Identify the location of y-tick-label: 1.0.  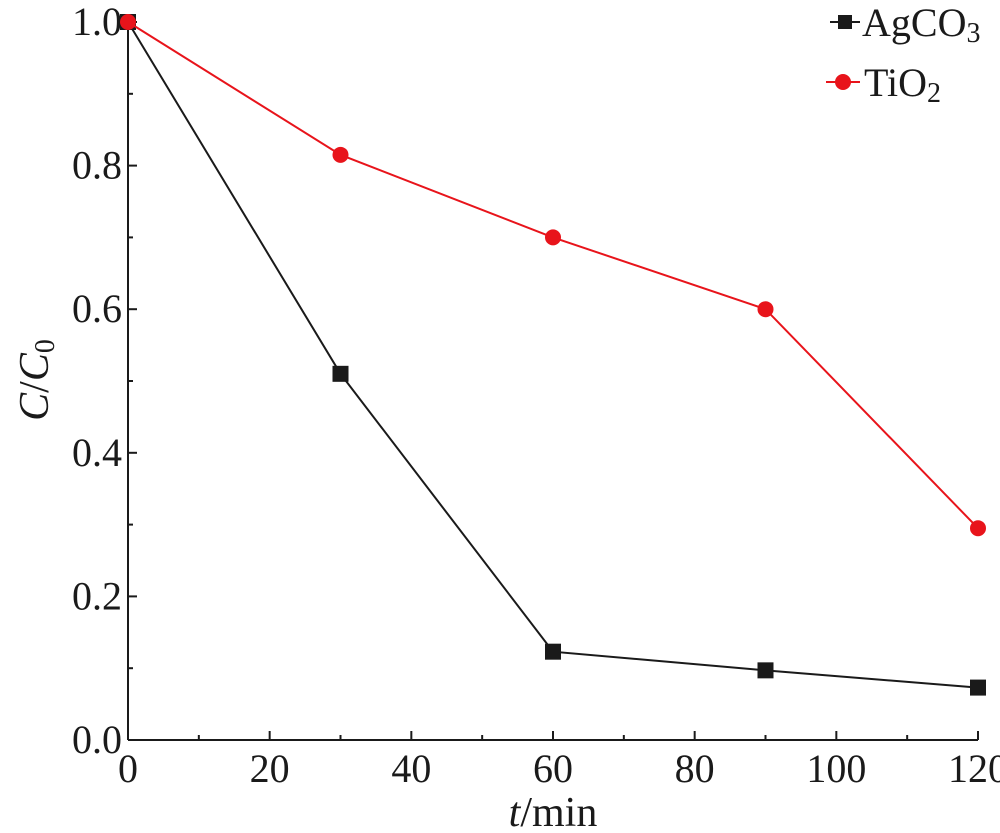
(97, 22).